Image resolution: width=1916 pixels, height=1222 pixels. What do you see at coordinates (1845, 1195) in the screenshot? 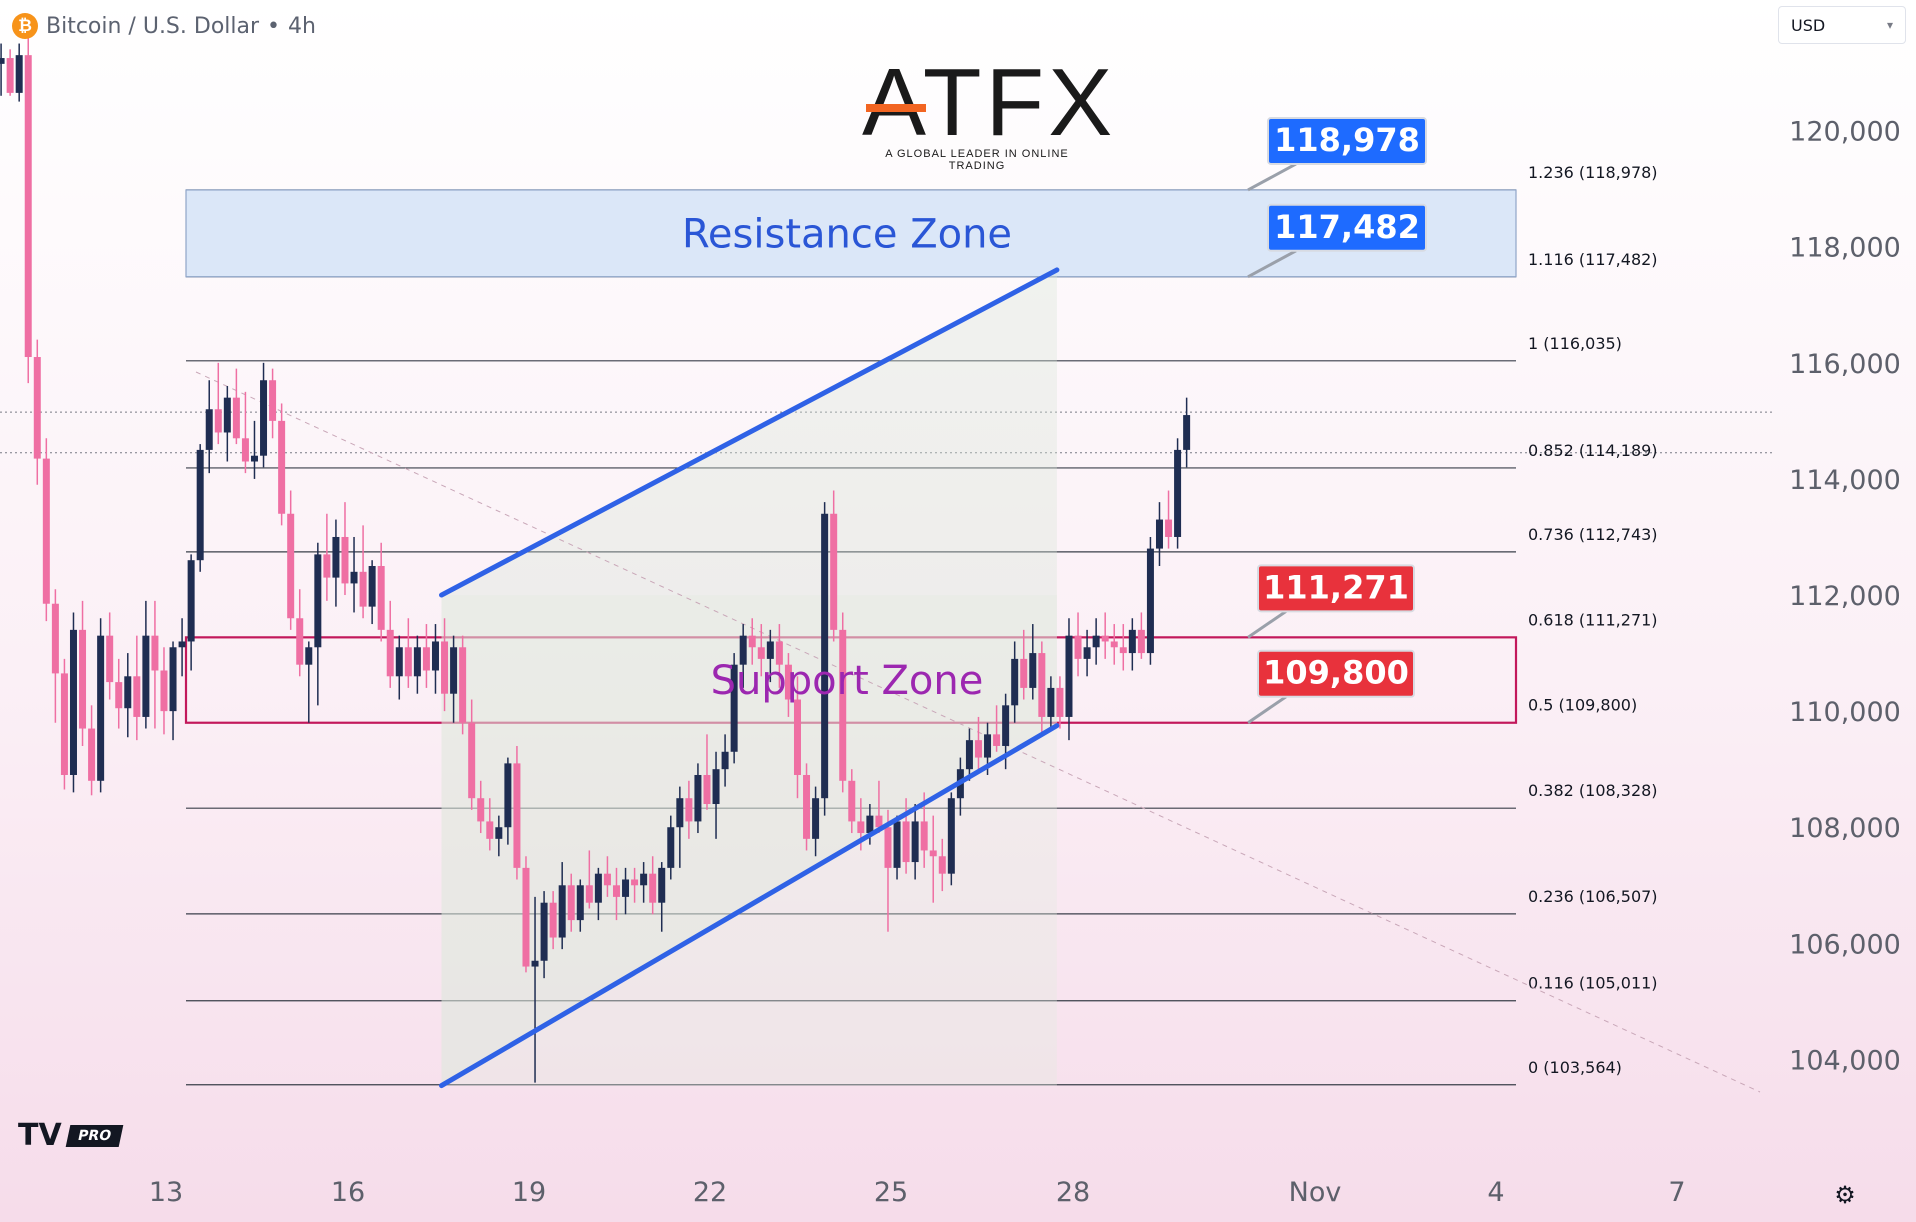
I see `settings-icon: ⚙` at bounding box center [1845, 1195].